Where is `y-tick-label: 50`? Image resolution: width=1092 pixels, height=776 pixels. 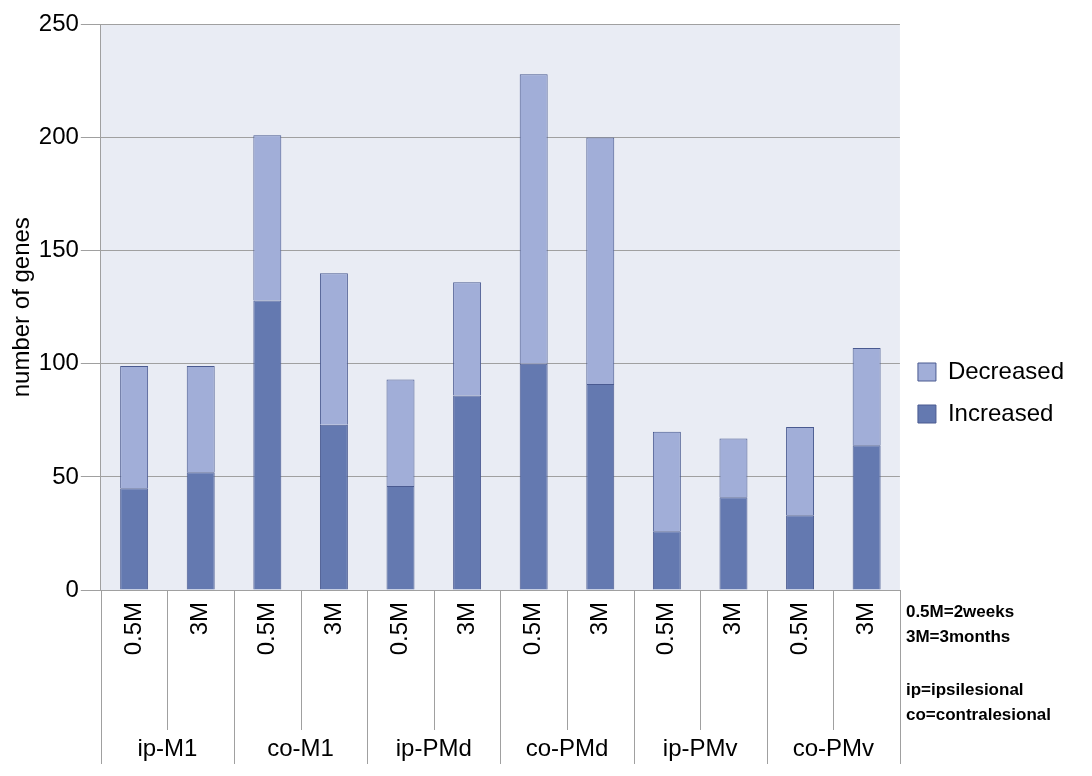 y-tick-label: 50 is located at coordinates (65, 475).